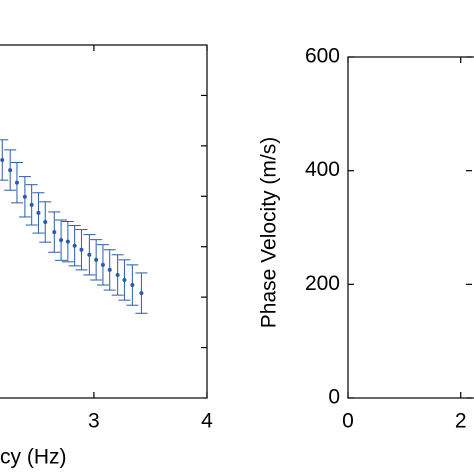  I want to click on x-tick-label: 3, so click(94, 421).